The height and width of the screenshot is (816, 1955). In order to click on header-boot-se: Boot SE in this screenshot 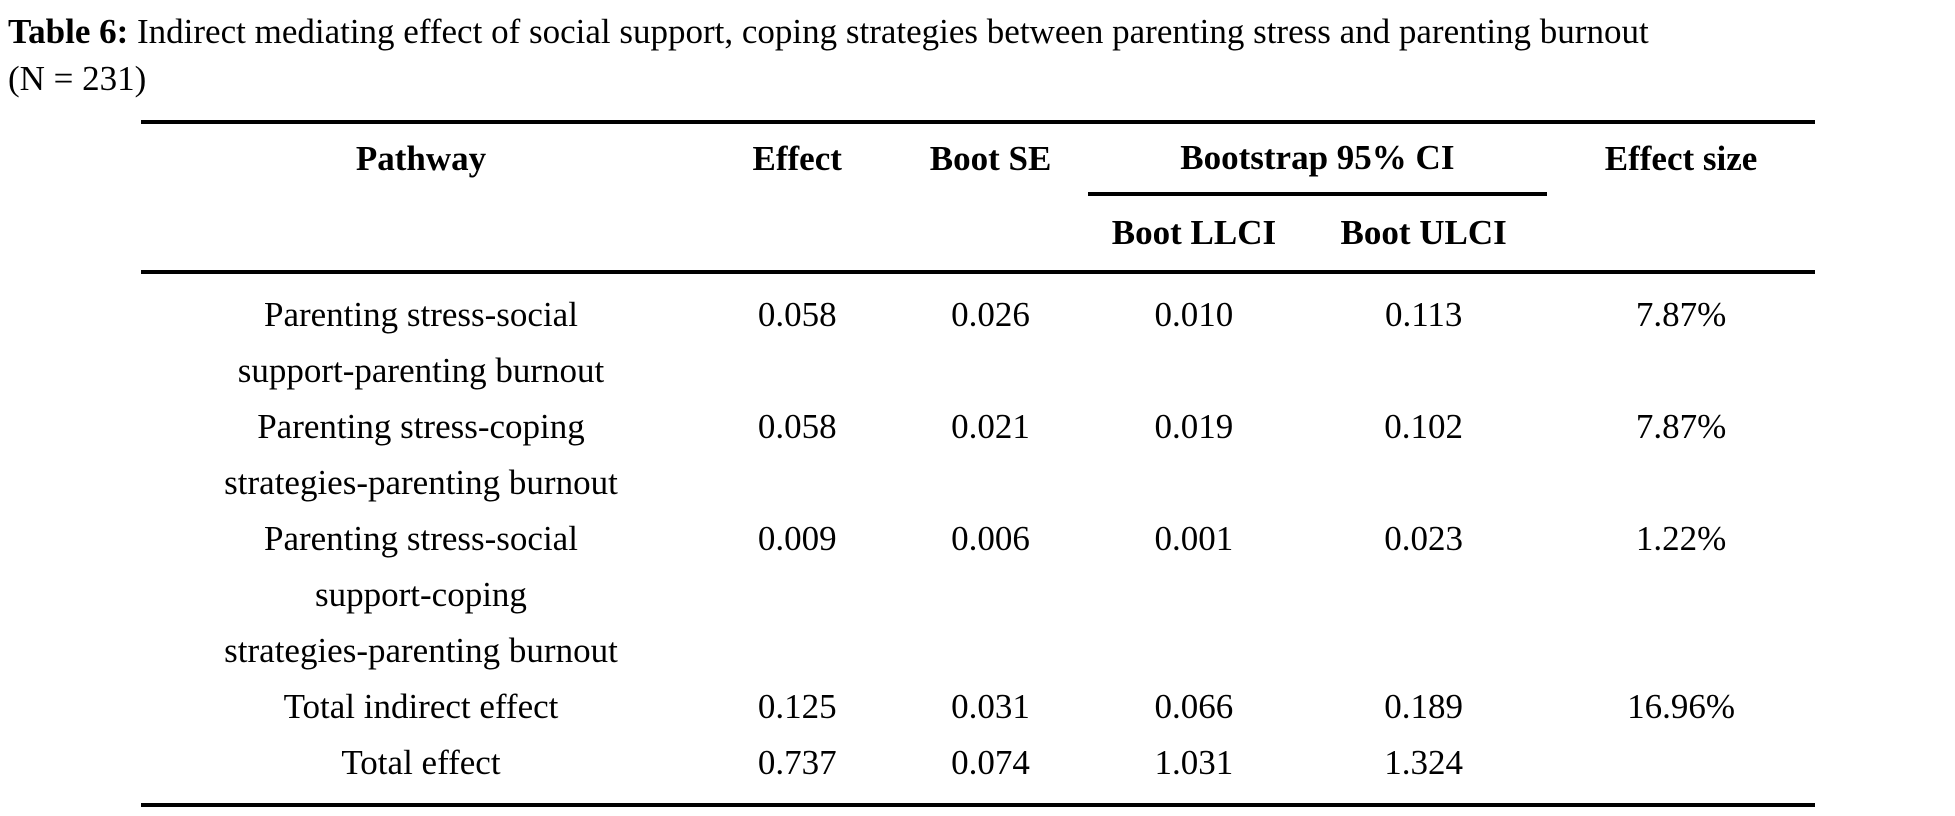, I will do `click(990, 158)`.